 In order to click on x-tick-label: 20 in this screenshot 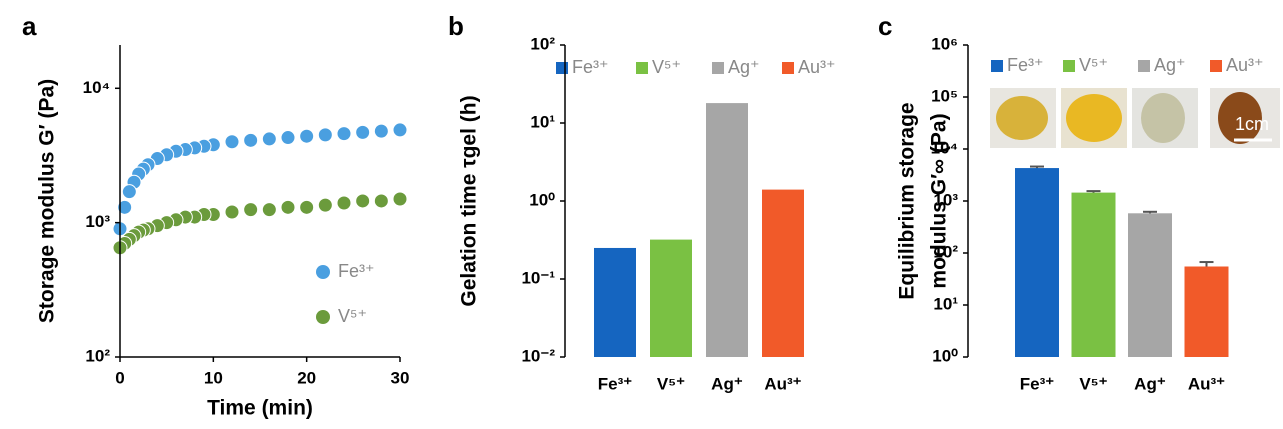, I will do `click(306, 377)`.